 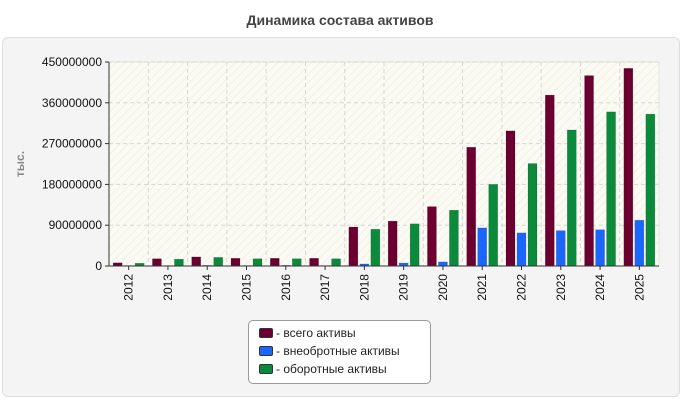 I want to click on x-tick-label: 2015, so click(x=247, y=287).